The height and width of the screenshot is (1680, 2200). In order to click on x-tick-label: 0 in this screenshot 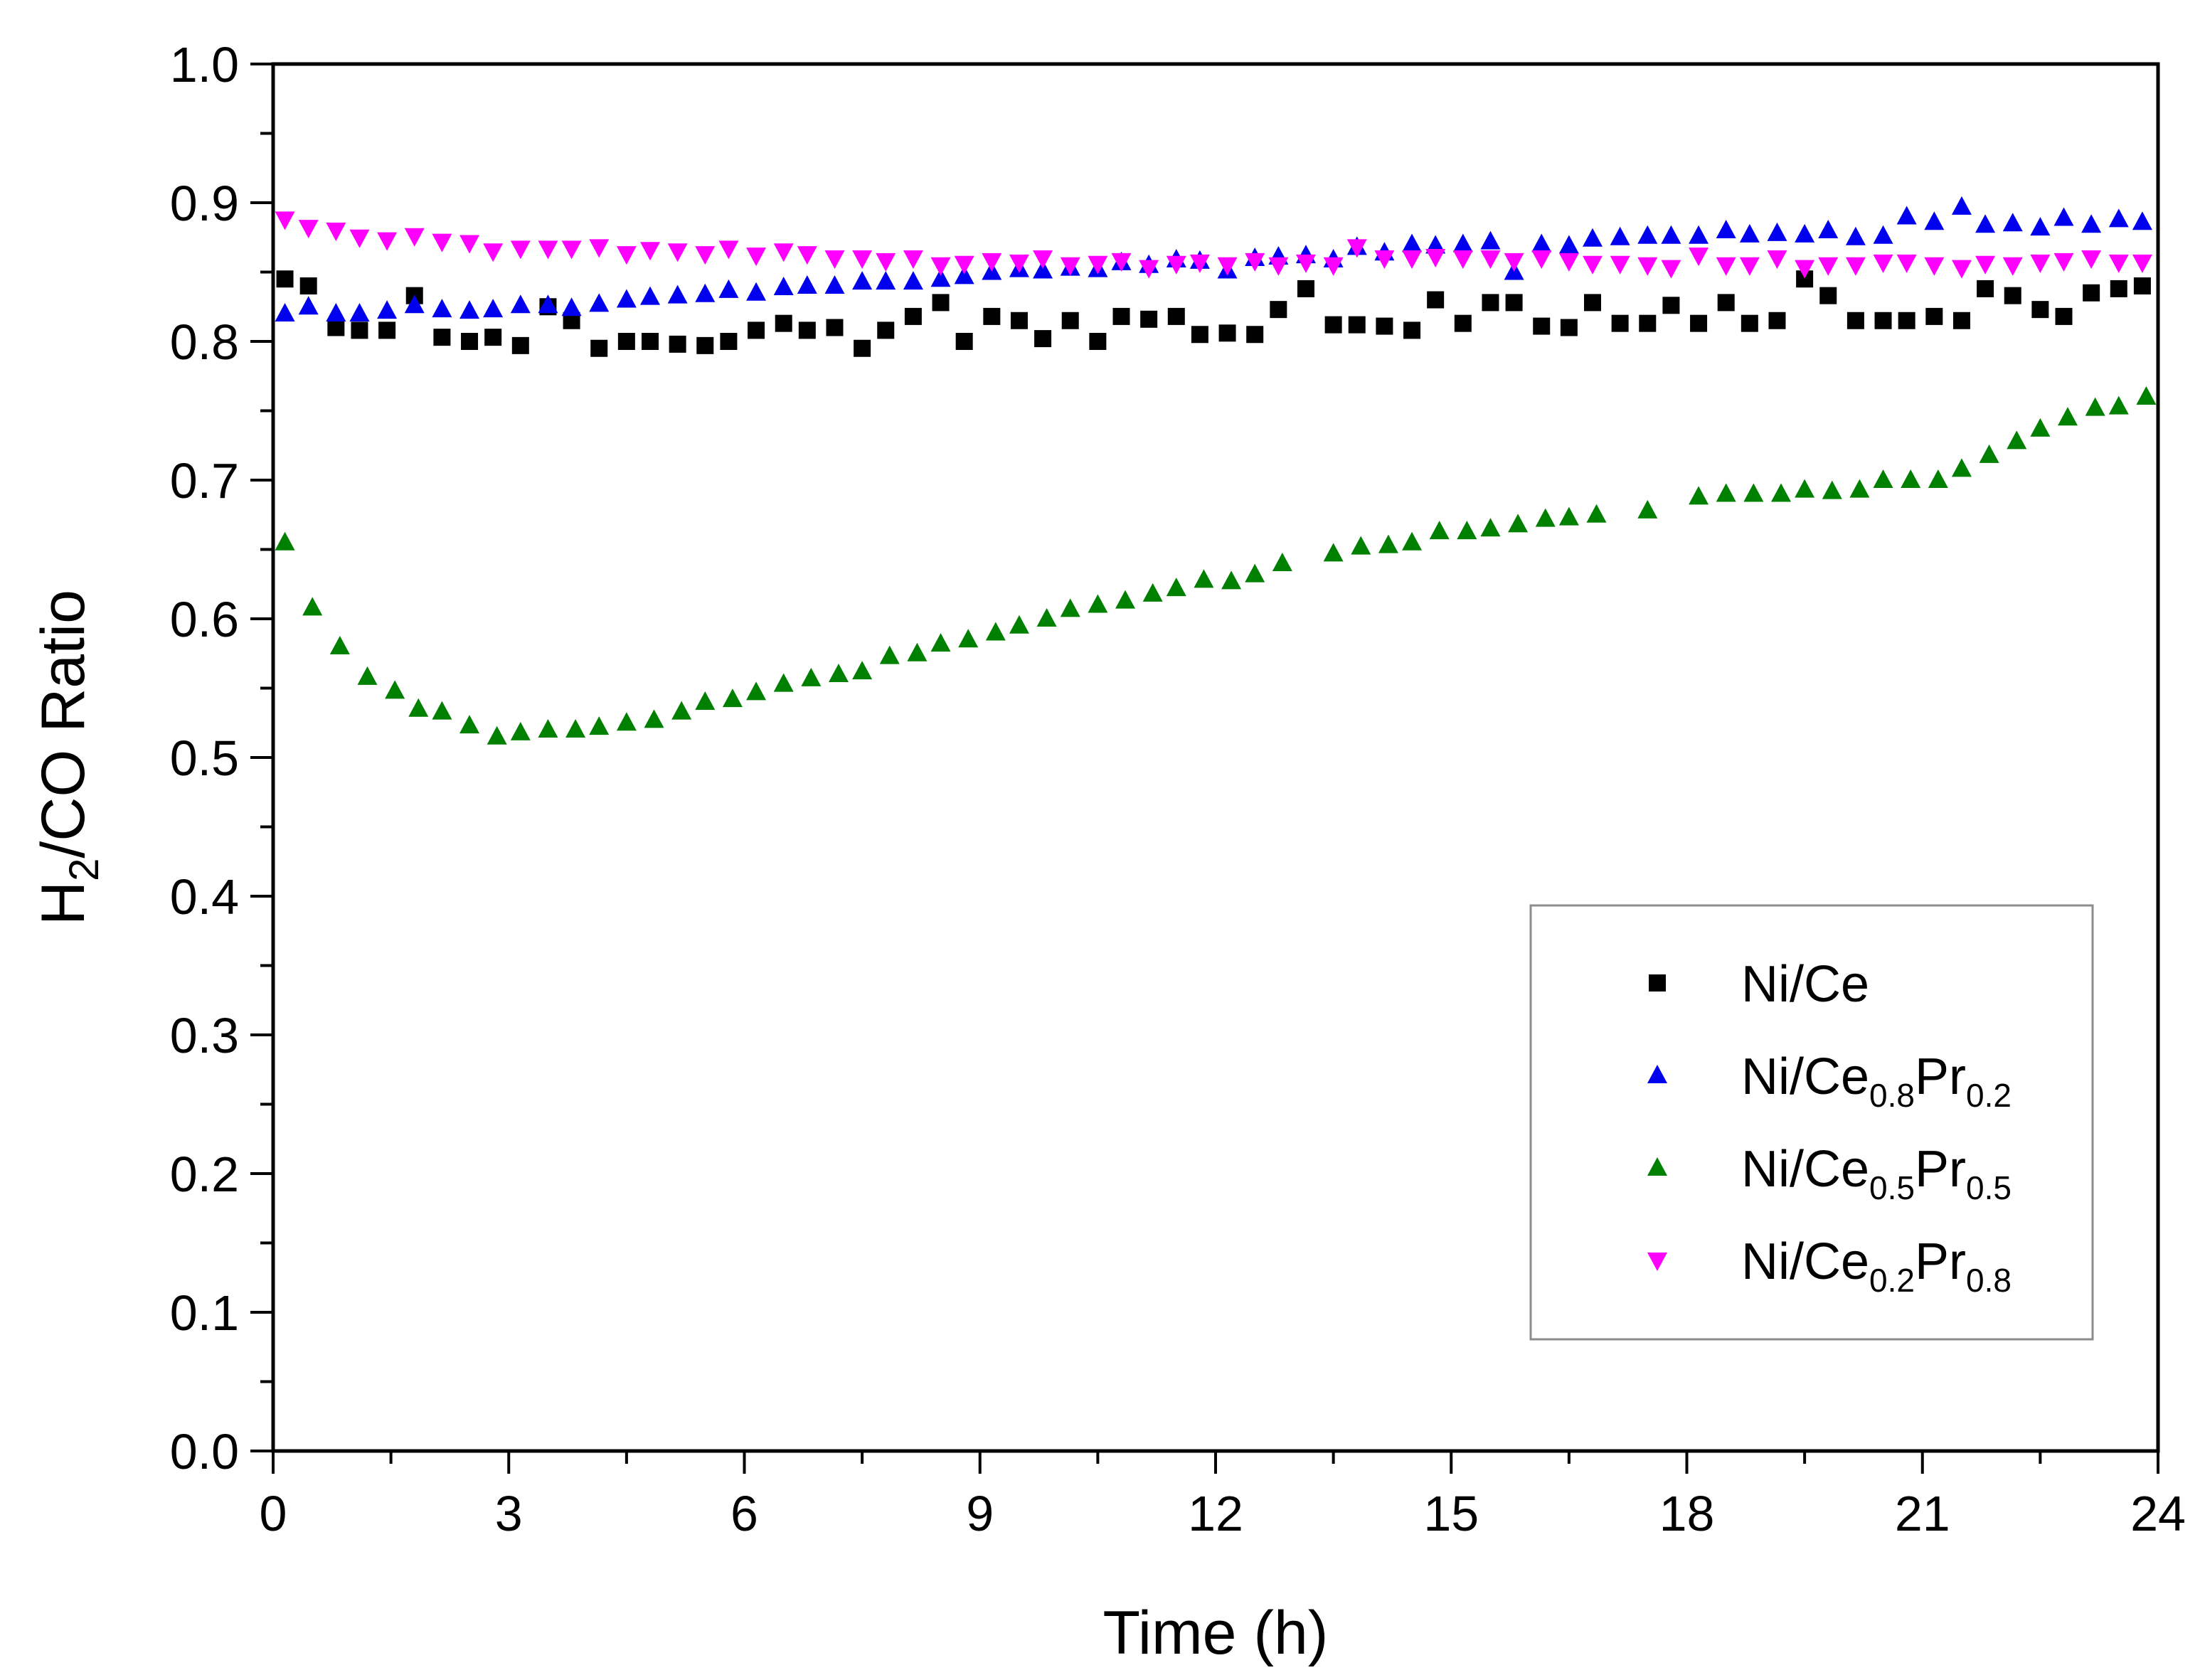, I will do `click(273, 1513)`.